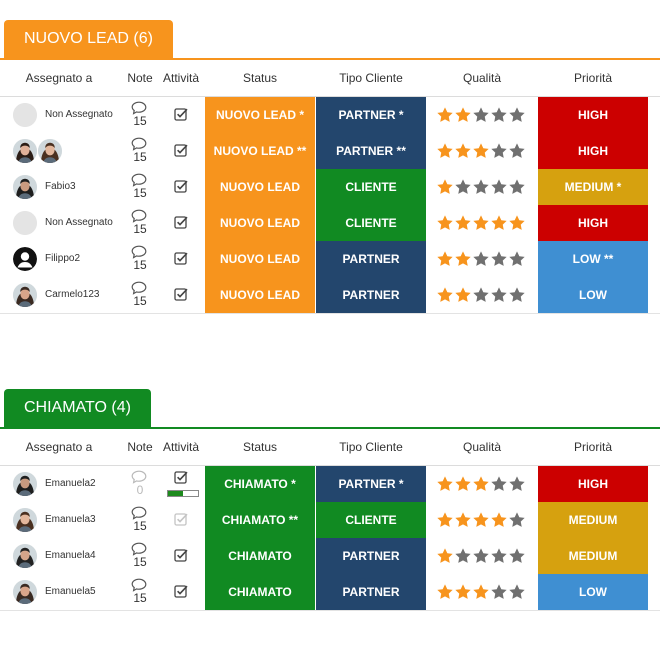 Image resolution: width=660 pixels, height=660 pixels. Describe the element at coordinates (59, 484) in the screenshot. I see `assignee-cell: Emanuela2` at that location.